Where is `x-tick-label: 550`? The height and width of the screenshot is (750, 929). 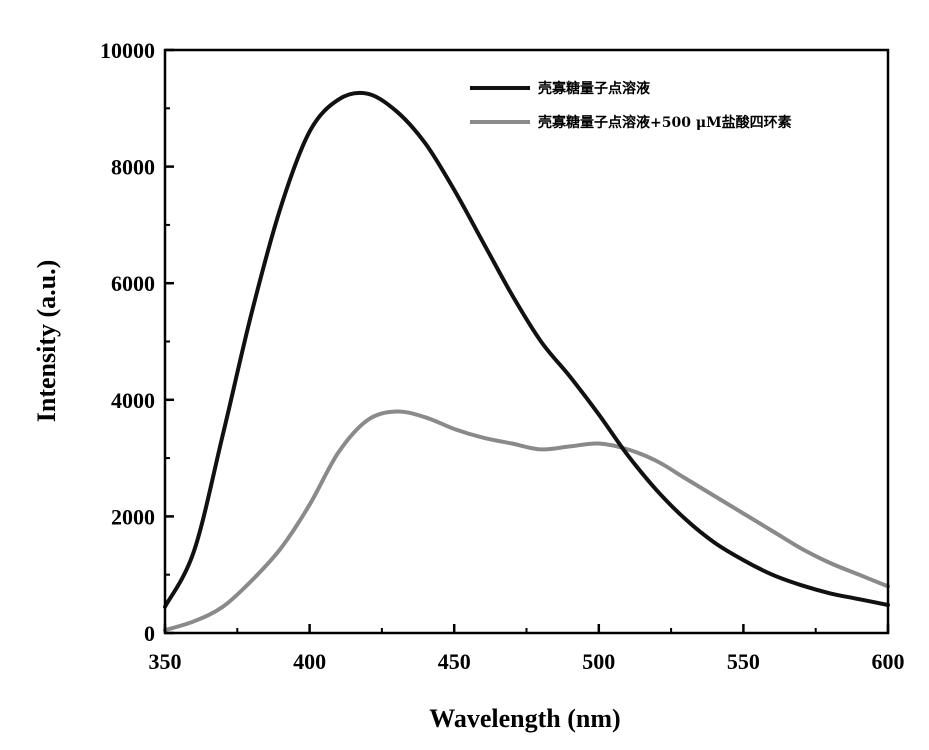
x-tick-label: 550 is located at coordinates (743, 661).